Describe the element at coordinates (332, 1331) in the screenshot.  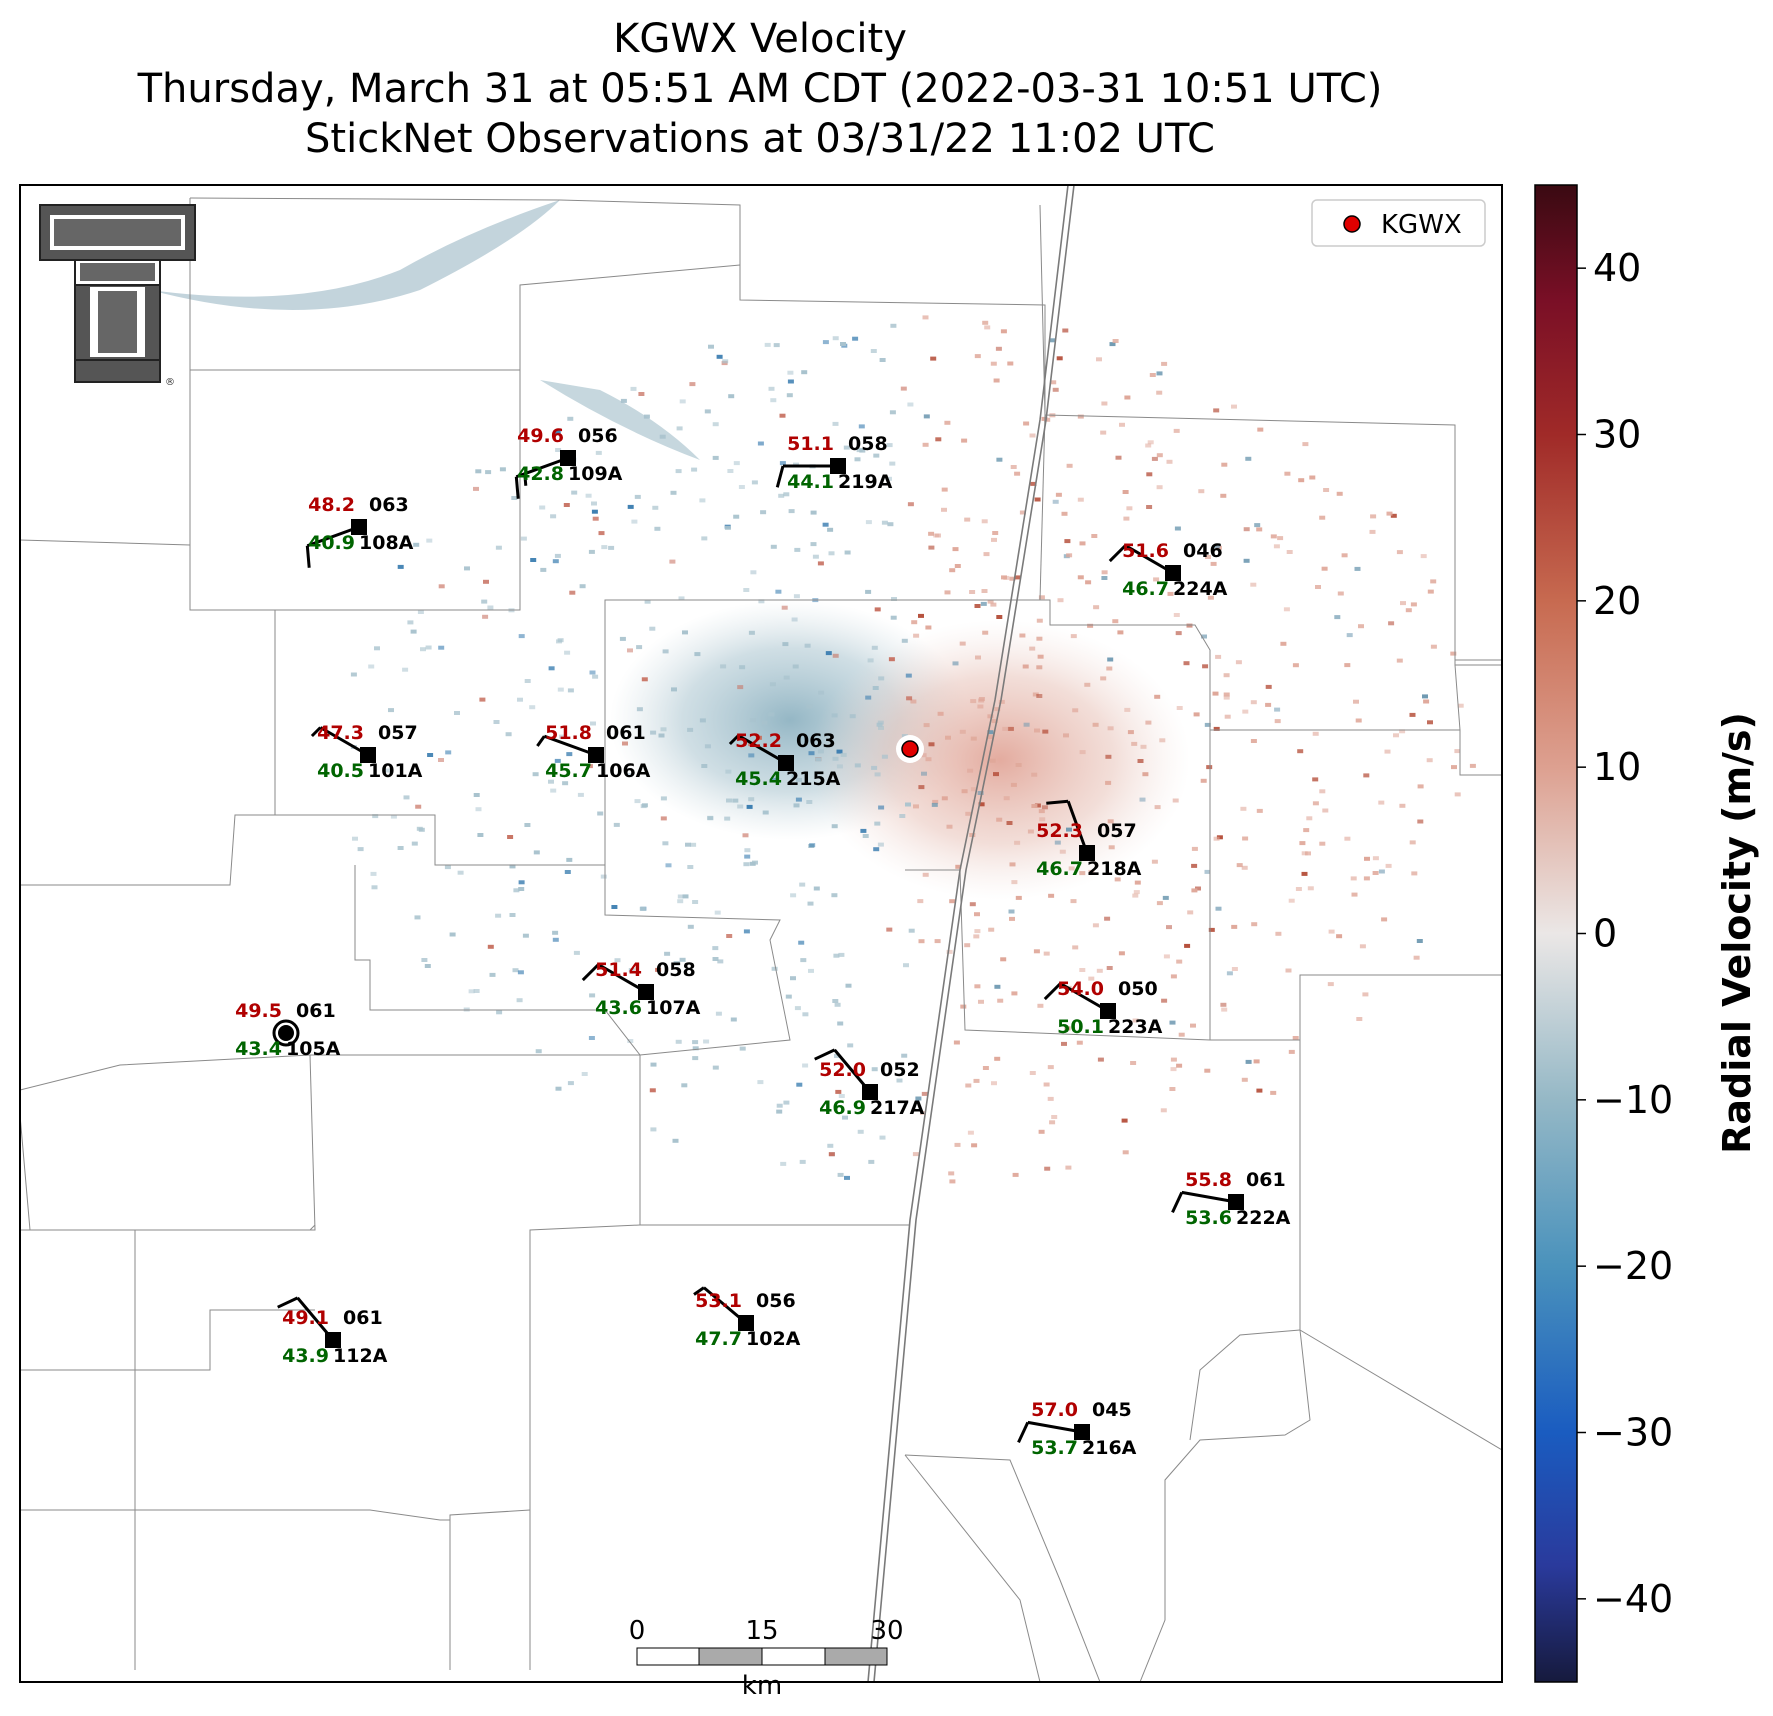
I see `station-112a: 49.1 061 43.9 112A` at that location.